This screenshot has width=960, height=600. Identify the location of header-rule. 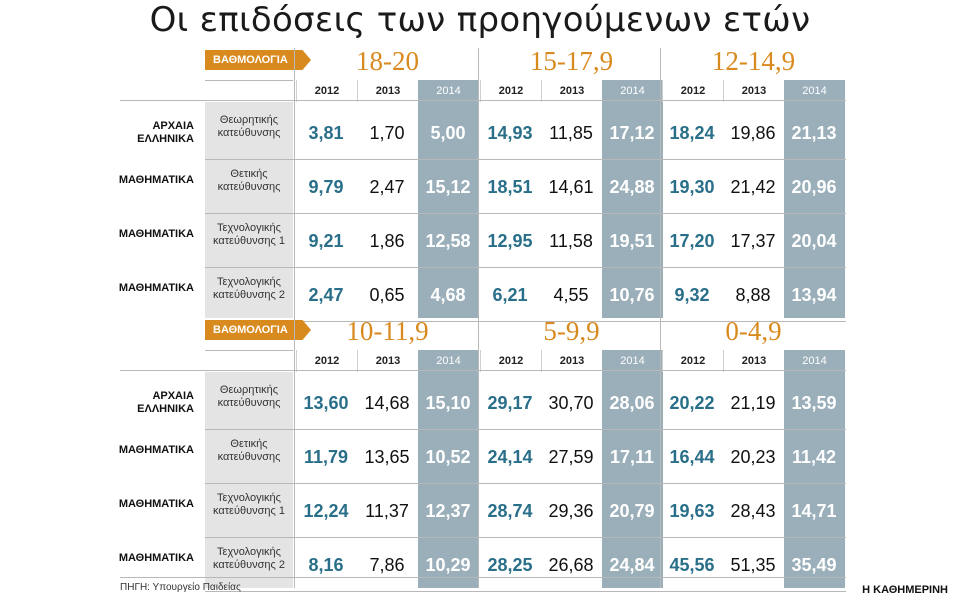
(483, 100).